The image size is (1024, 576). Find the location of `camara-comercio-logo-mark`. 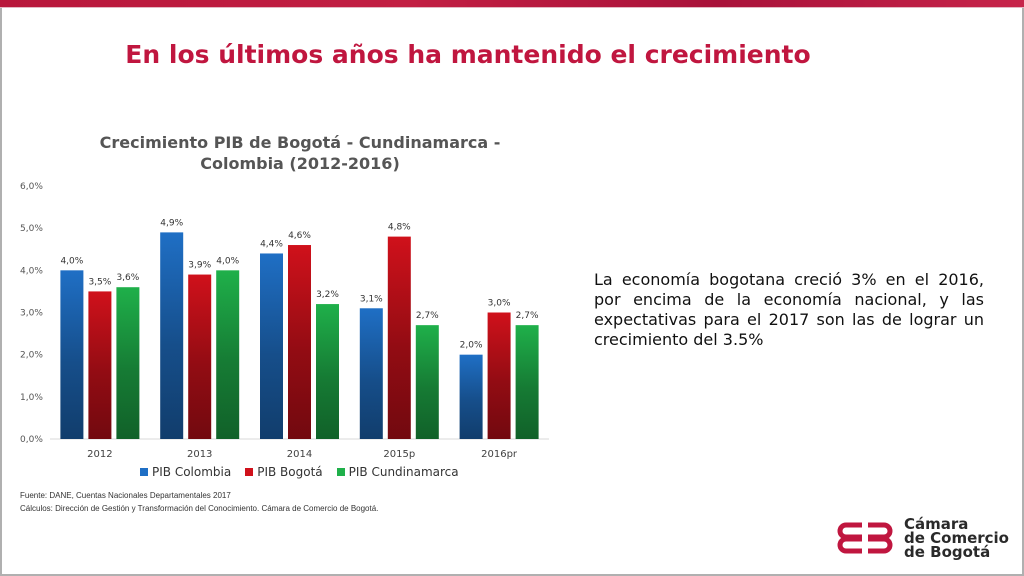

camara-comercio-logo-mark is located at coordinates (865, 538).